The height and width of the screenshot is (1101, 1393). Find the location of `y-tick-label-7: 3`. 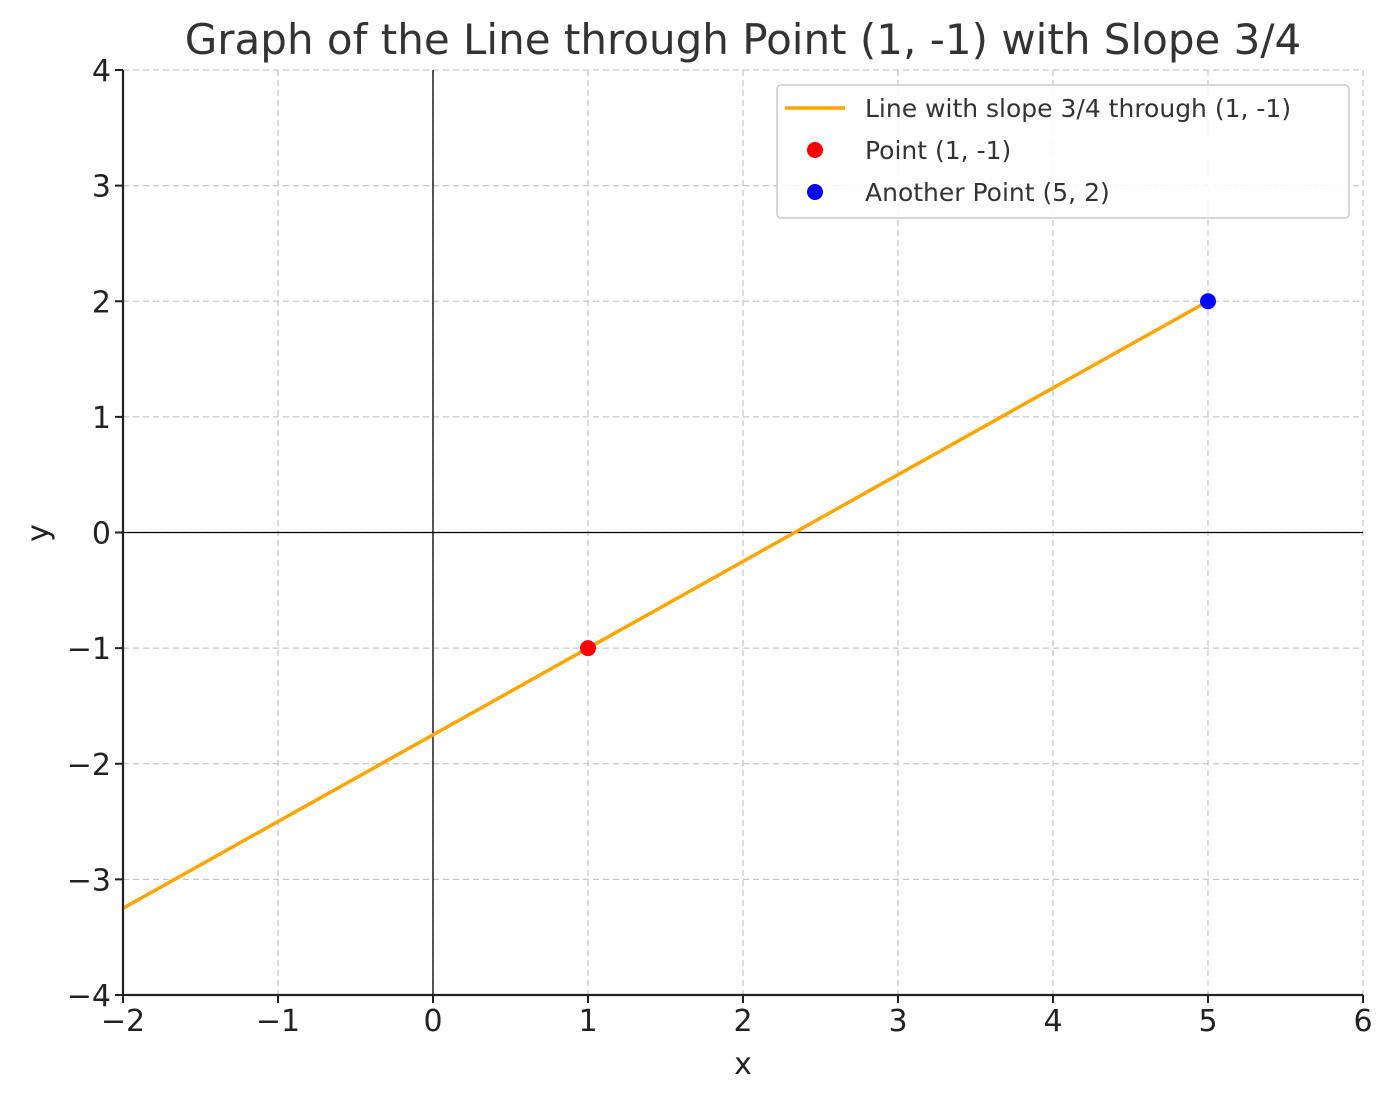

y-tick-label-7: 3 is located at coordinates (101, 187).